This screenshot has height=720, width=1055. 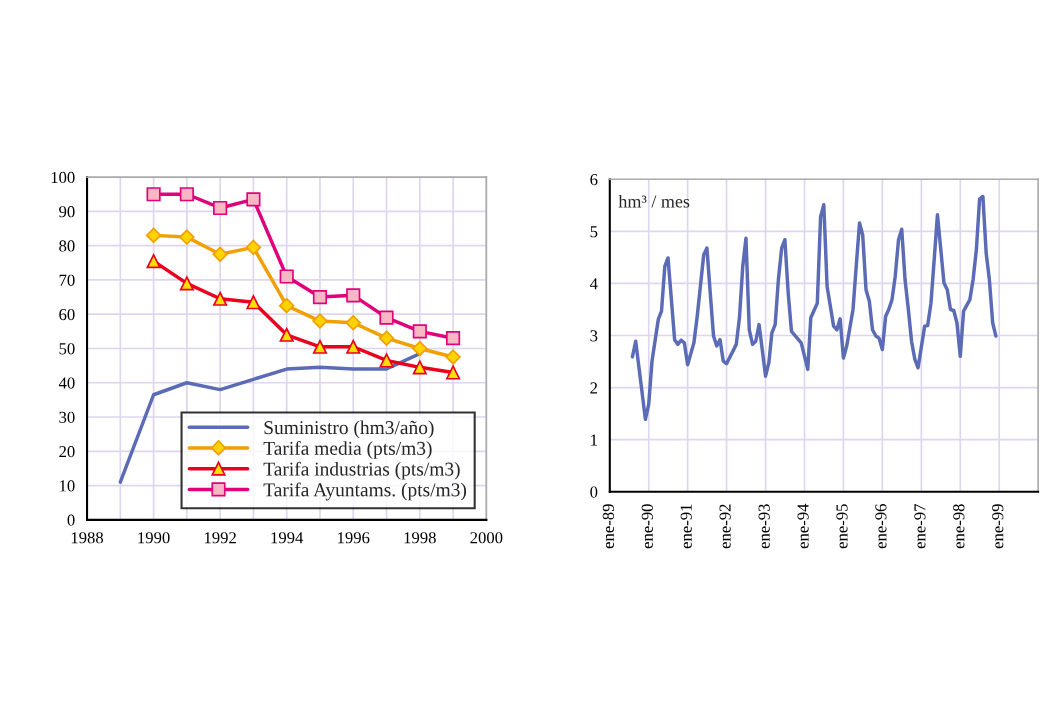 What do you see at coordinates (998, 526) in the screenshot?
I see `x-tick-label: ene-99` at bounding box center [998, 526].